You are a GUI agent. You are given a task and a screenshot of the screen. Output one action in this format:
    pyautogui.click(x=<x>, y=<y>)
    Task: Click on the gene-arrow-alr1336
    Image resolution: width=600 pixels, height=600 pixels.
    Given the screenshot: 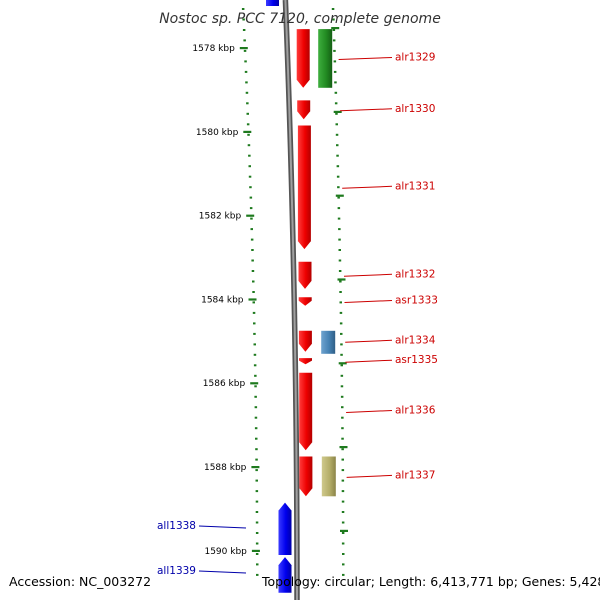 What is the action you would take?
    pyautogui.click(x=306, y=411)
    